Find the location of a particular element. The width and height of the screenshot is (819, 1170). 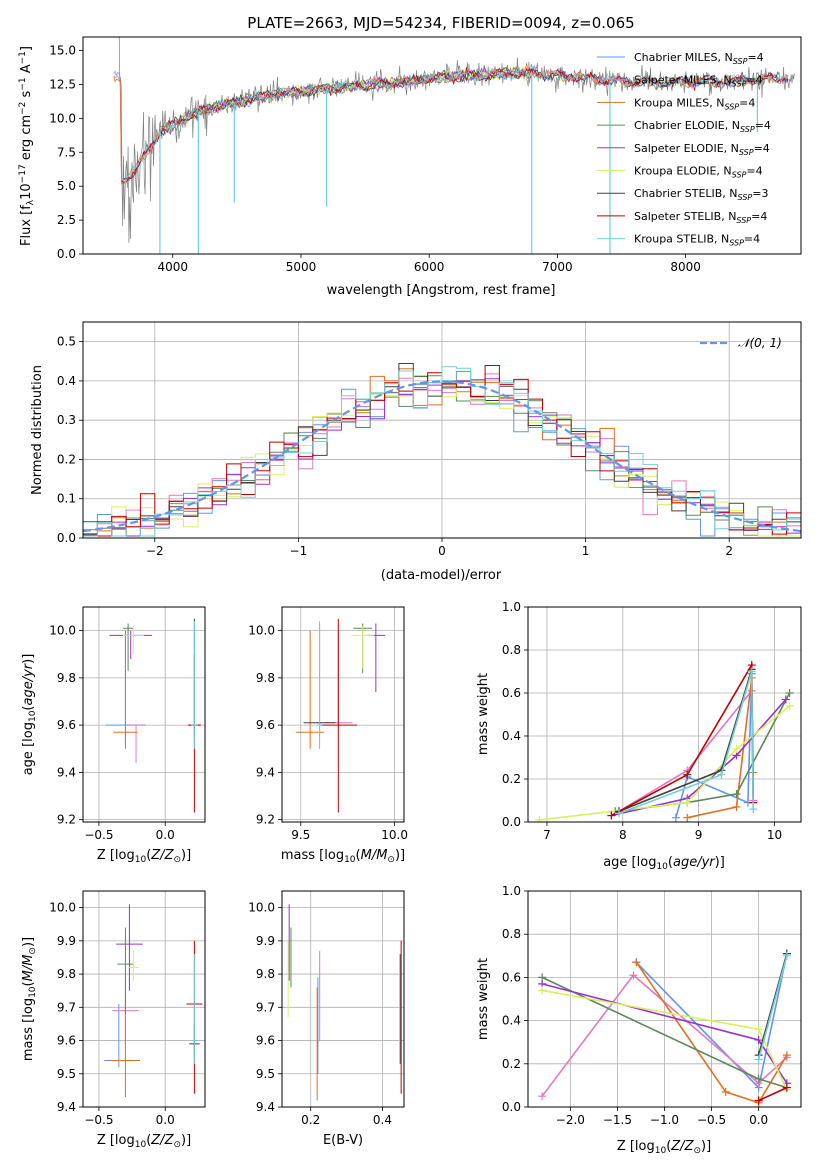

ylabel-part: erg cm is located at coordinates (26, 139).